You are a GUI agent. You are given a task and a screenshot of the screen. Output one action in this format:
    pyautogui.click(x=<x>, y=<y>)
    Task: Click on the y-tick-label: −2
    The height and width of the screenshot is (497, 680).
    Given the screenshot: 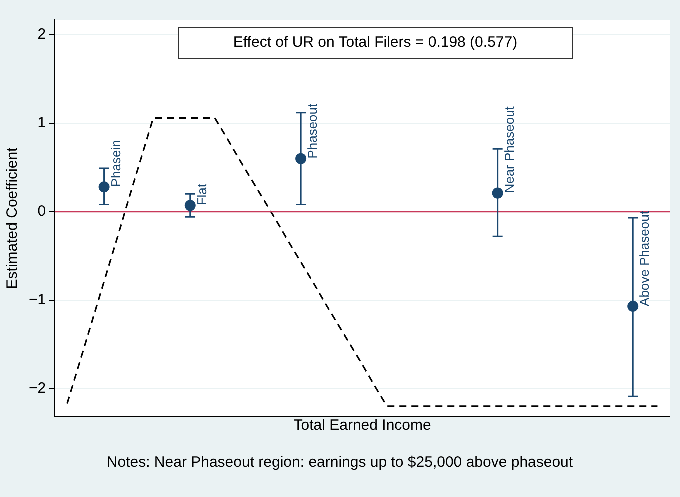 What is the action you would take?
    pyautogui.click(x=37, y=388)
    